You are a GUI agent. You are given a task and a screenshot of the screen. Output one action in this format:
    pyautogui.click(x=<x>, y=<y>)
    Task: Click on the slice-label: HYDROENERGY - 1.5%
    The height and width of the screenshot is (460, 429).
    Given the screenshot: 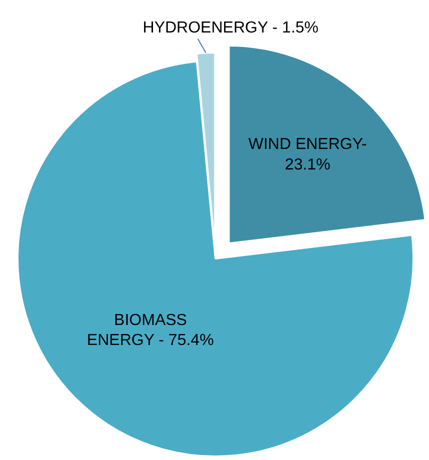 What is the action you would take?
    pyautogui.click(x=230, y=28)
    